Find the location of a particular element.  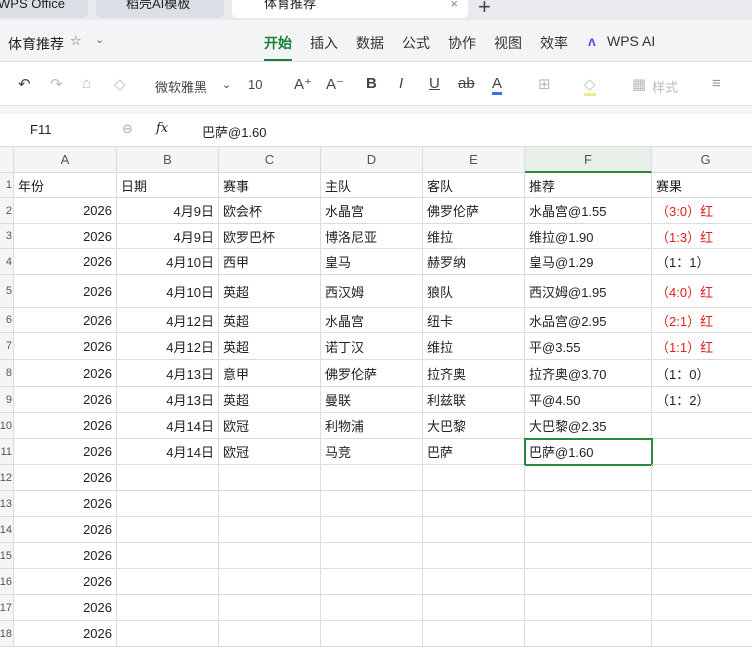

row-header: 2 is located at coordinates (7, 211).